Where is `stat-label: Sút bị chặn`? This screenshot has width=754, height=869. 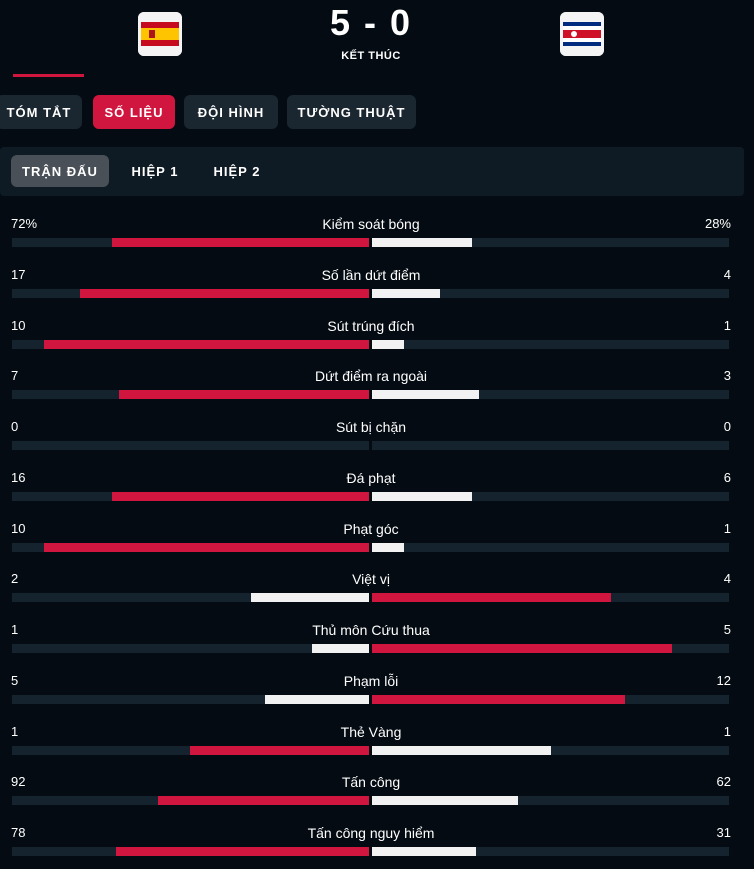
stat-label: Sút bị chặn is located at coordinates (371, 427).